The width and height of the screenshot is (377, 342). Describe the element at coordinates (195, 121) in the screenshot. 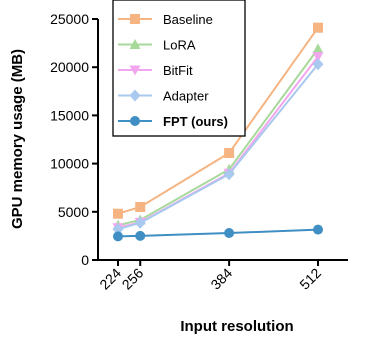

I see `legend-label: FPT (ours)` at that location.